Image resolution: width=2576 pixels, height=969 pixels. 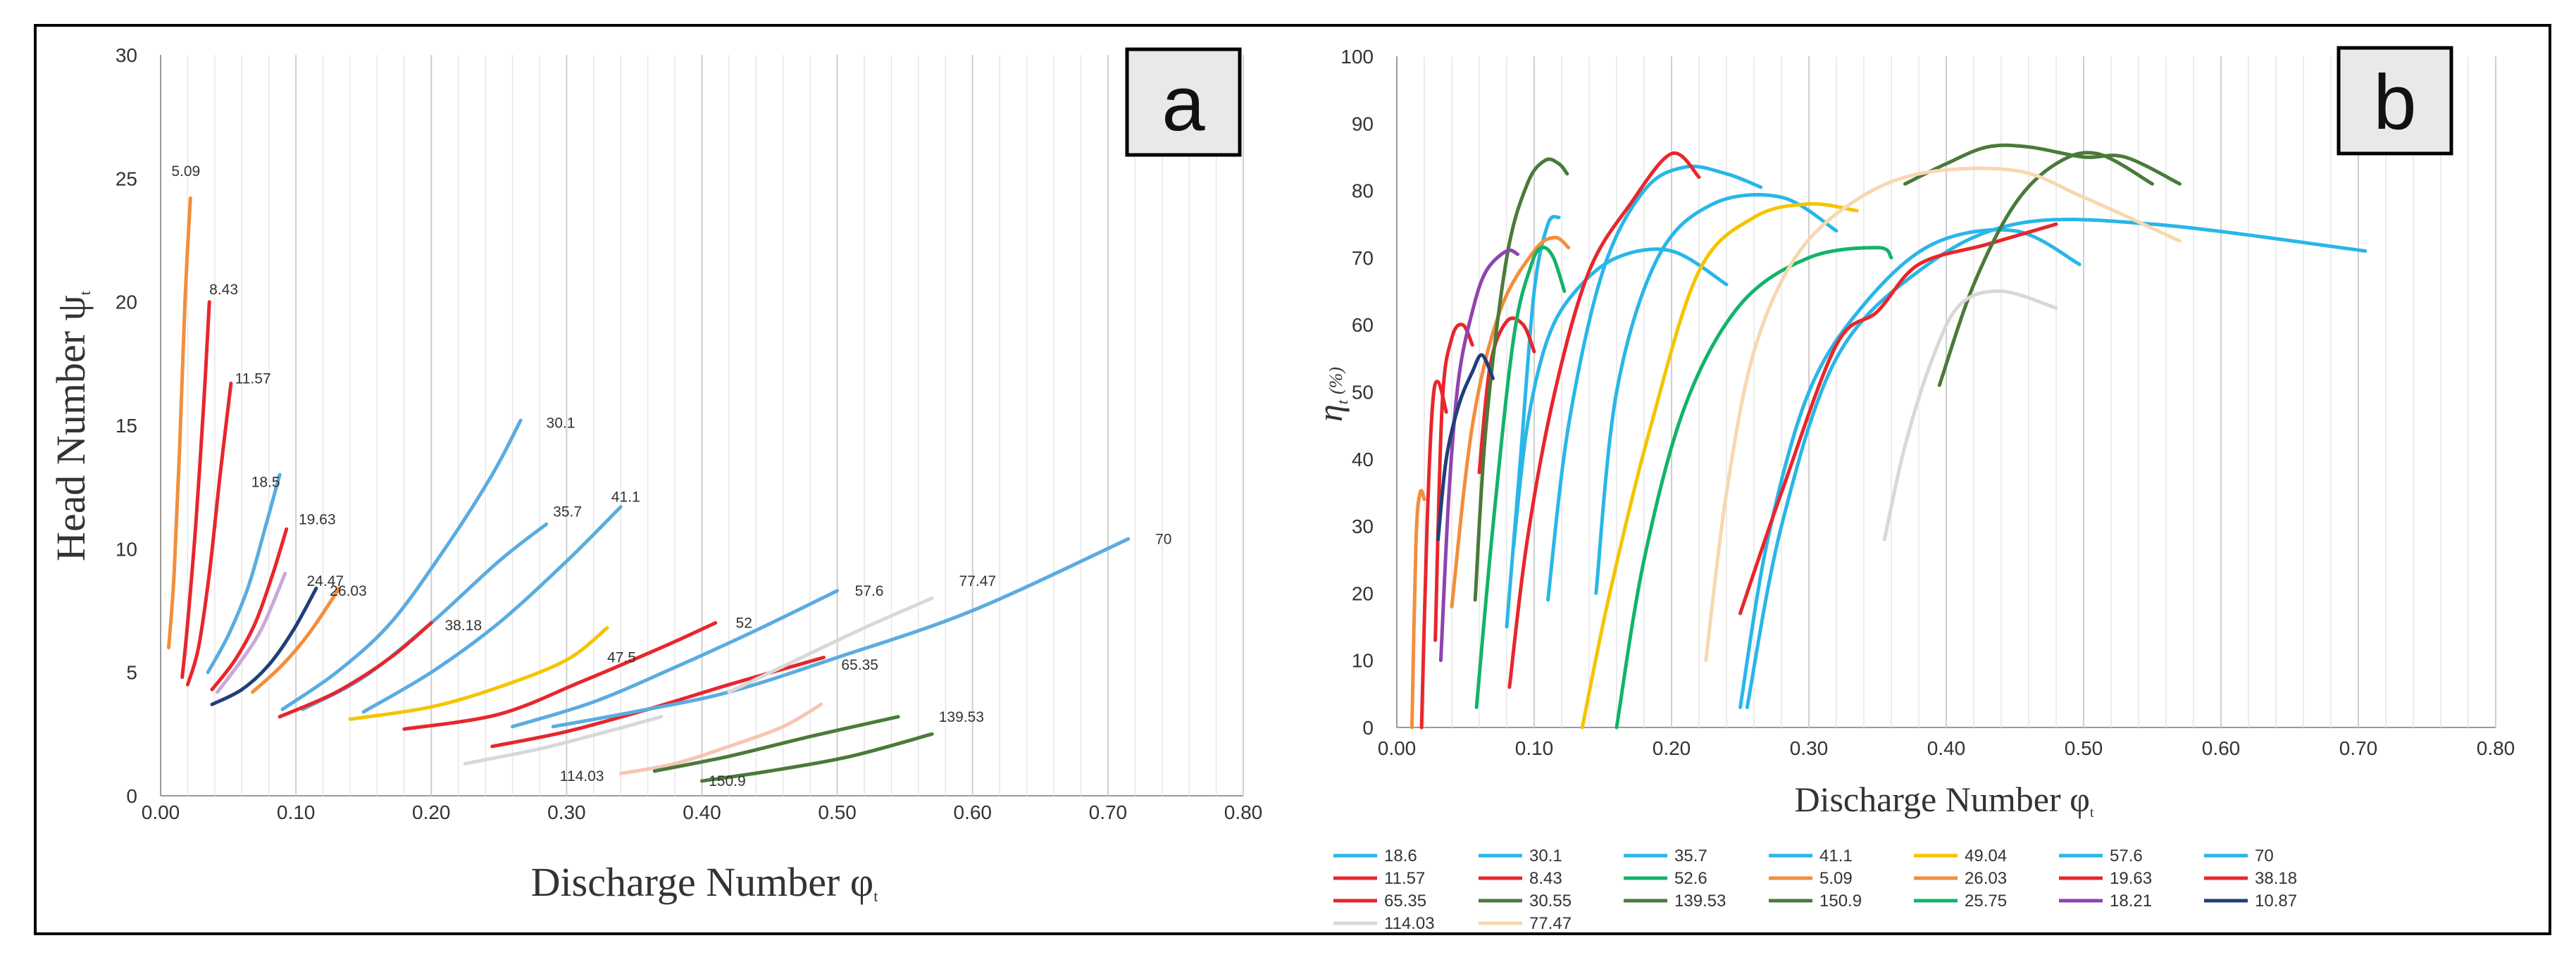 I want to click on y-tick-label: 100, so click(x=1357, y=57).